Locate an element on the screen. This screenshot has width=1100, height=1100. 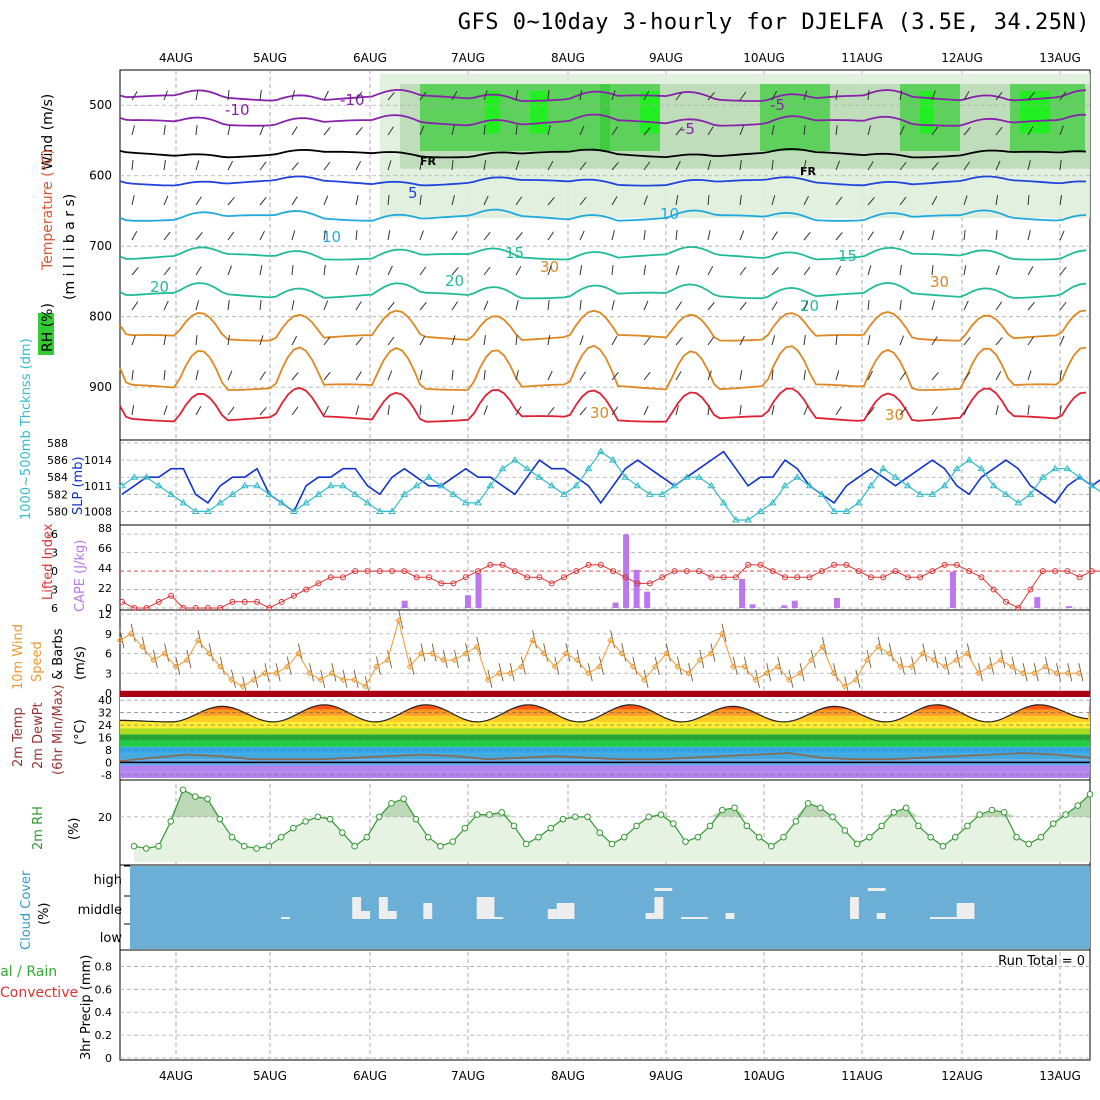
isotherm-label: 30 is located at coordinates (599, 413).